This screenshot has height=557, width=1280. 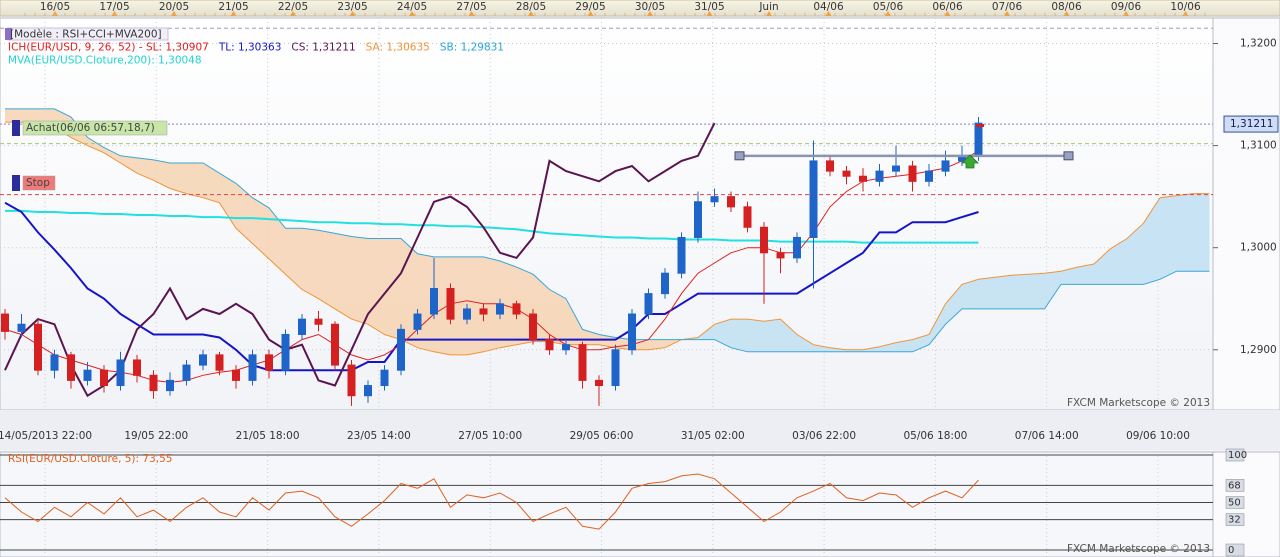 I want to click on legend-entry: TL: 1,30363, so click(x=250, y=48).